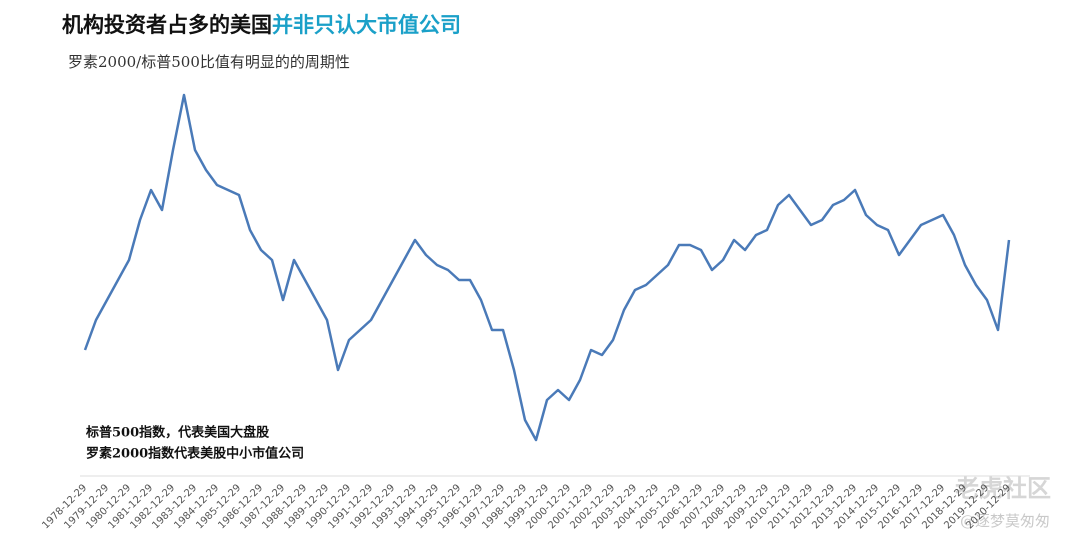  Describe the element at coordinates (177, 433) in the screenshot. I see `annotation: 标普500指数，代表美国大盘股` at that location.